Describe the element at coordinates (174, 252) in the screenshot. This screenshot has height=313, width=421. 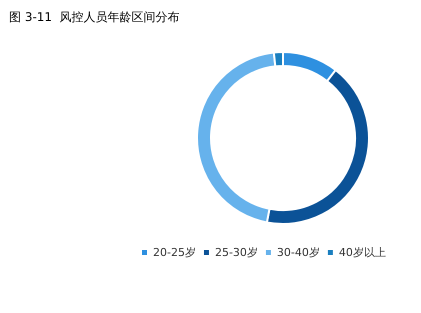
I see `legend-label: 20-25岁` at that location.